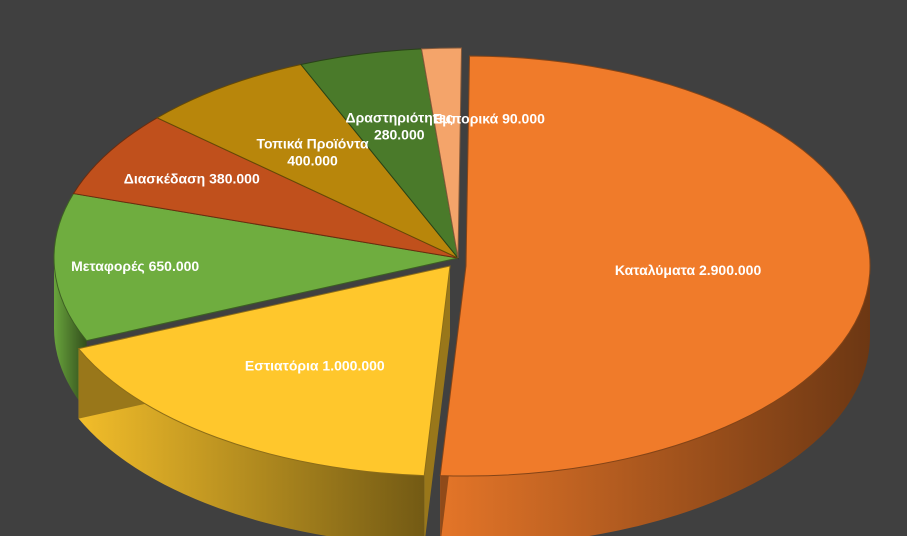  What do you see at coordinates (312, 161) in the screenshot?
I see `slice-label-line-4-1: 400.000` at bounding box center [312, 161].